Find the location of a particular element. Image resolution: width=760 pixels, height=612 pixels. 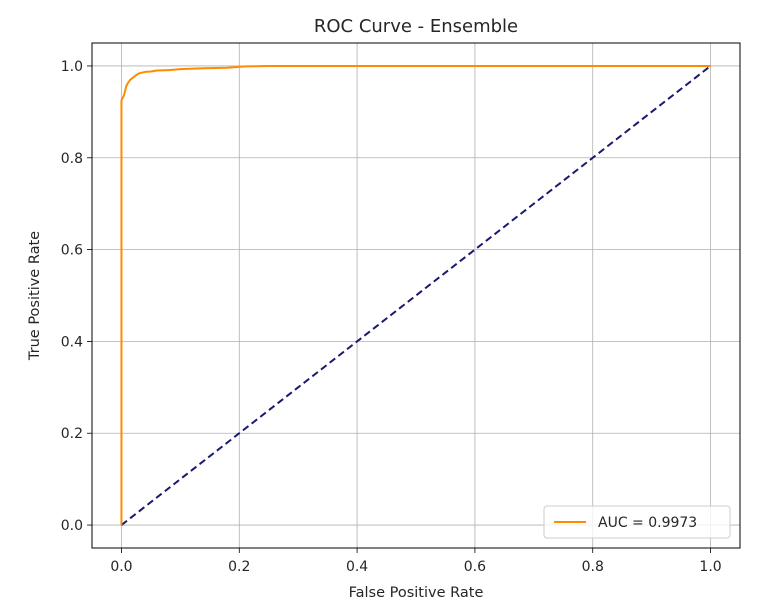

y-tick-label: 0.8 is located at coordinates (72, 159).